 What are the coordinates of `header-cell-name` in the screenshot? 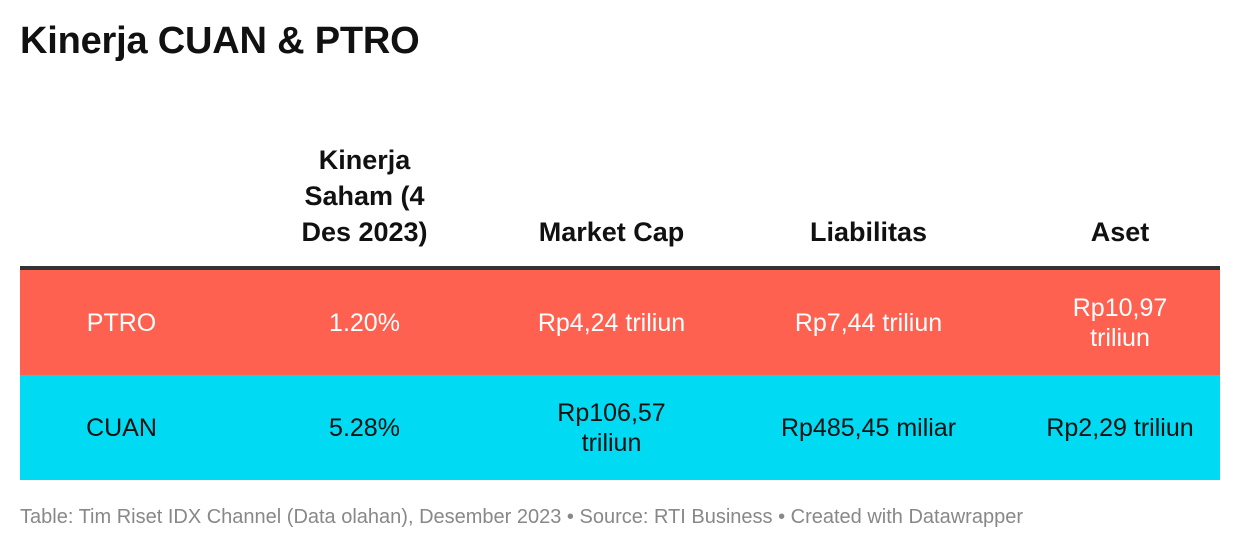 It's located at (121, 195).